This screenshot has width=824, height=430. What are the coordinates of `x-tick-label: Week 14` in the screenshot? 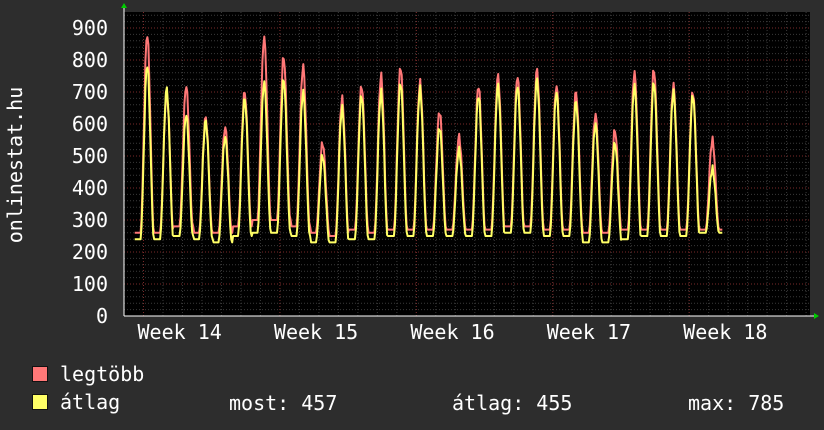 It's located at (179, 332).